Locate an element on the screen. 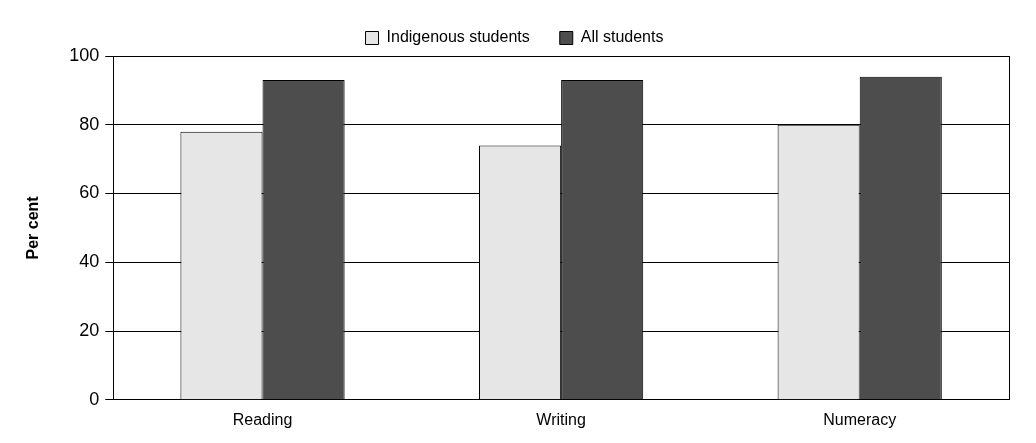 This screenshot has width=1036, height=443. x-tick-label: Numeracy is located at coordinates (860, 419).